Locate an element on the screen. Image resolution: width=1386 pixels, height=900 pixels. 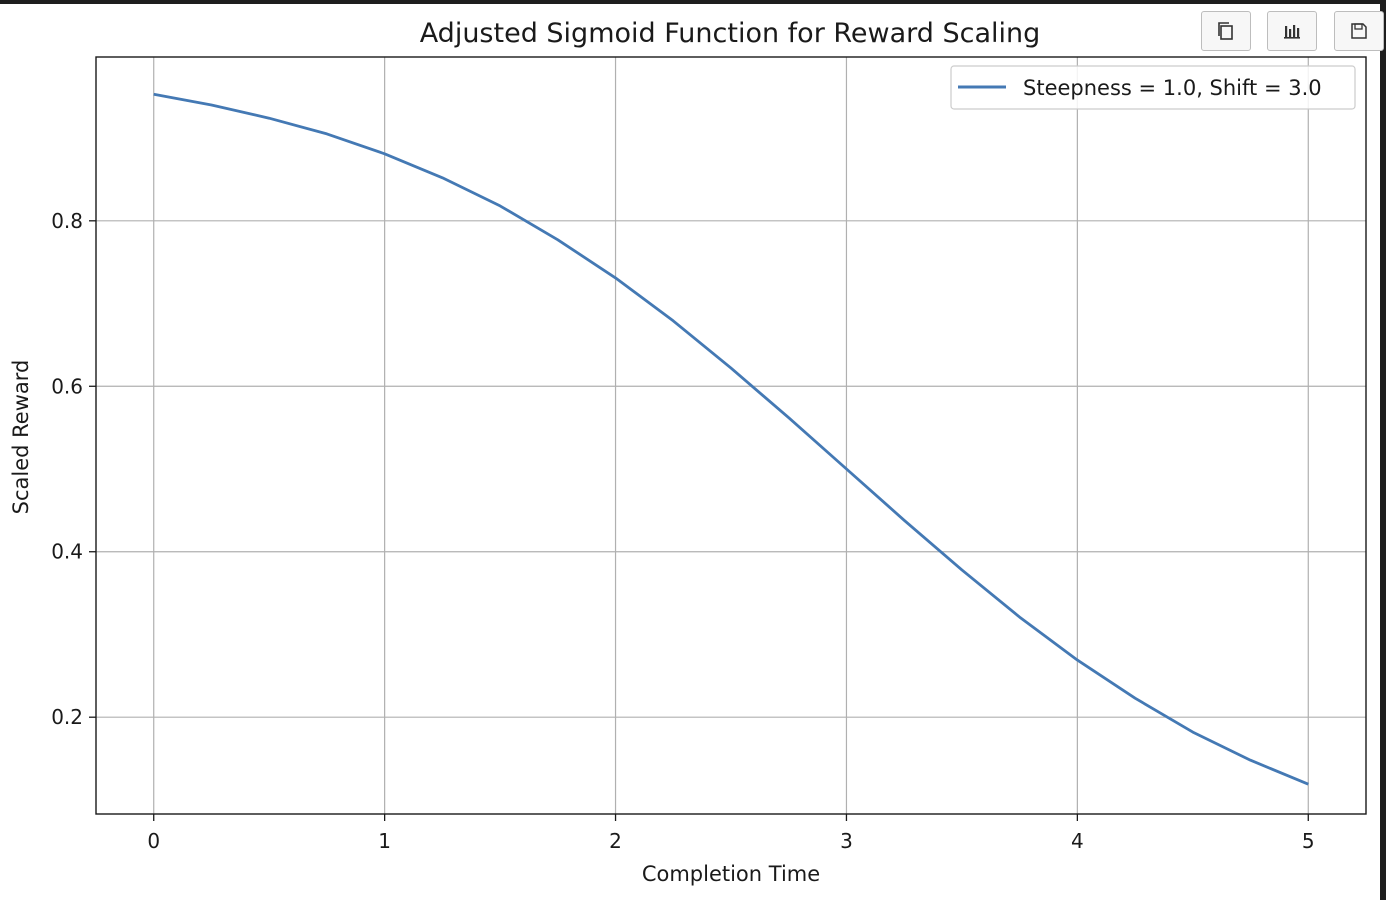
legend: Steepness = 1.0, Shift = 3.0 is located at coordinates (1153, 87).